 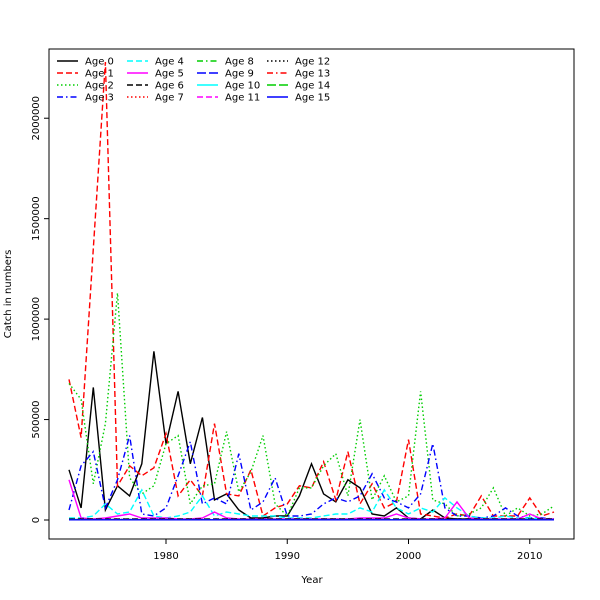 What do you see at coordinates (99, 74) in the screenshot?
I see `legend-label: Age 1` at bounding box center [99, 74].